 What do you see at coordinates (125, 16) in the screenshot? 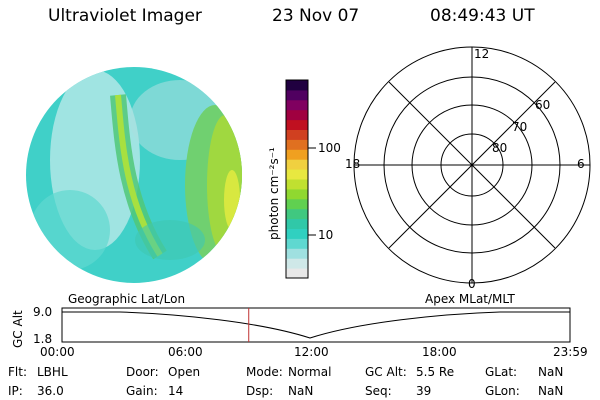
I see `header-title: Ultraviolet Imager` at bounding box center [125, 16].